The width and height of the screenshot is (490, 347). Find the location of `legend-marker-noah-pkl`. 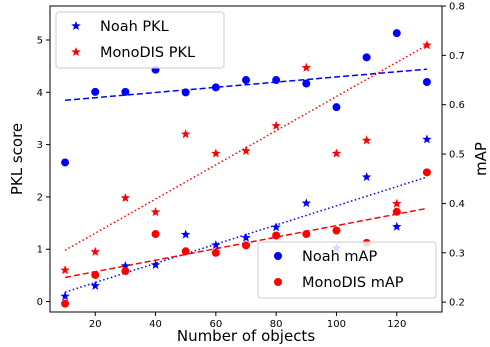

legend-marker-noah-pkl is located at coordinates (76, 26).